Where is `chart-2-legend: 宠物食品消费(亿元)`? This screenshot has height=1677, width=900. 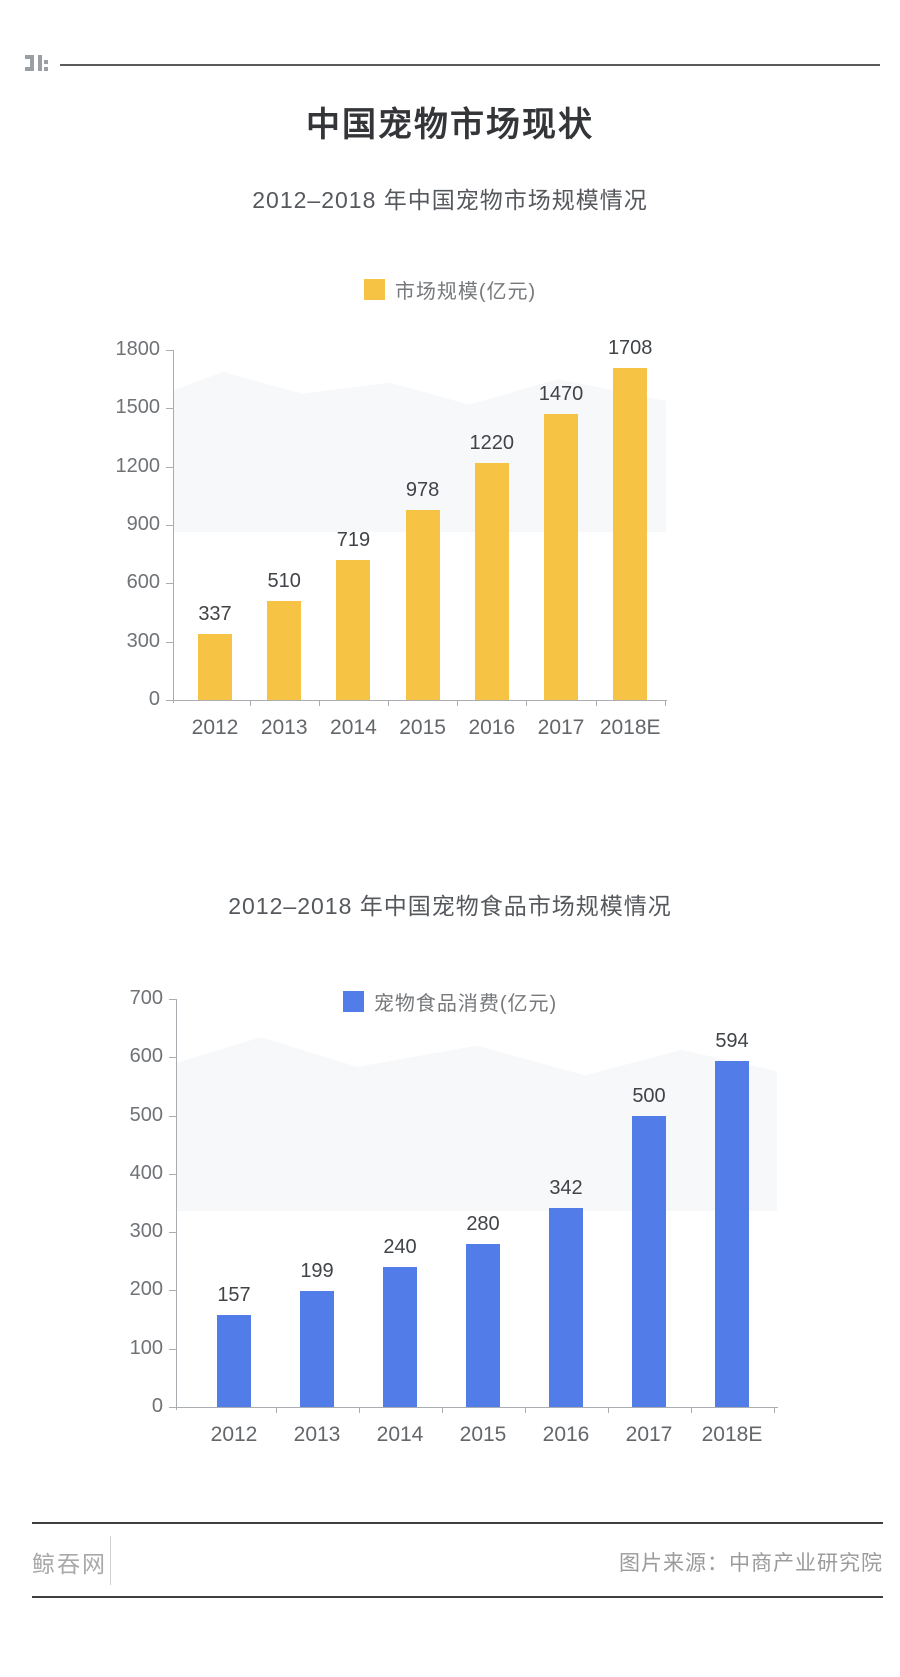
chart-2-legend: 宠物食品消费(亿元) is located at coordinates (450, 1001).